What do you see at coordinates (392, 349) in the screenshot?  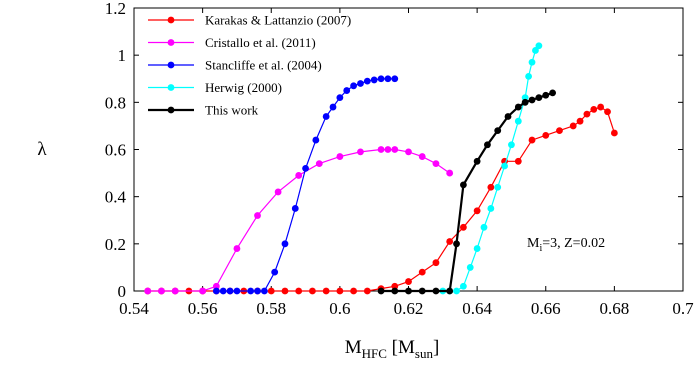 I see `x-axis-title: MHFC [Msun]` at bounding box center [392, 349].